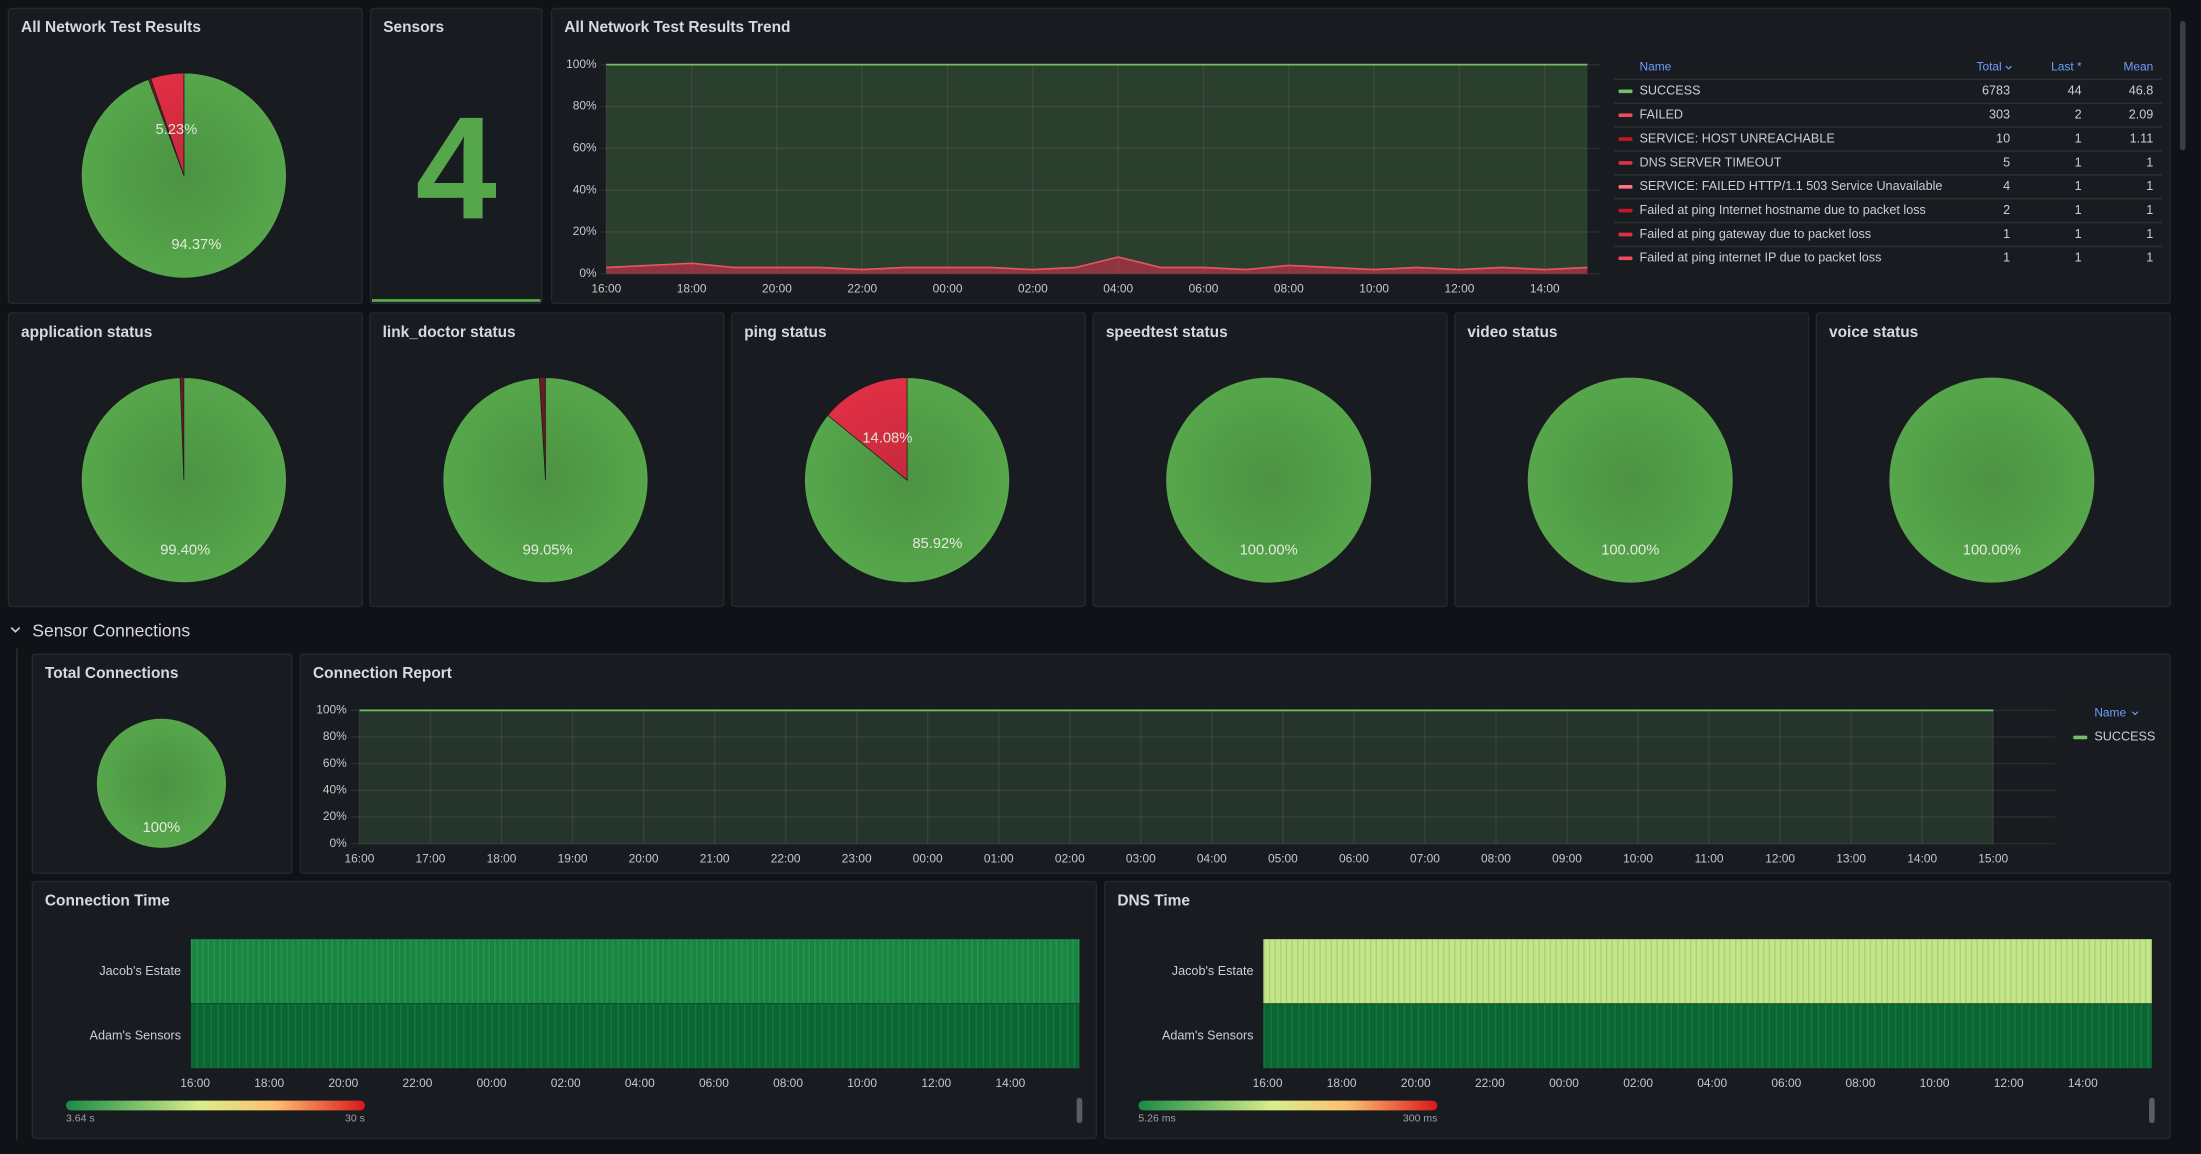  Describe the element at coordinates (1156, 1119) in the screenshot. I see `scale-min: 5.26 ms` at that location.